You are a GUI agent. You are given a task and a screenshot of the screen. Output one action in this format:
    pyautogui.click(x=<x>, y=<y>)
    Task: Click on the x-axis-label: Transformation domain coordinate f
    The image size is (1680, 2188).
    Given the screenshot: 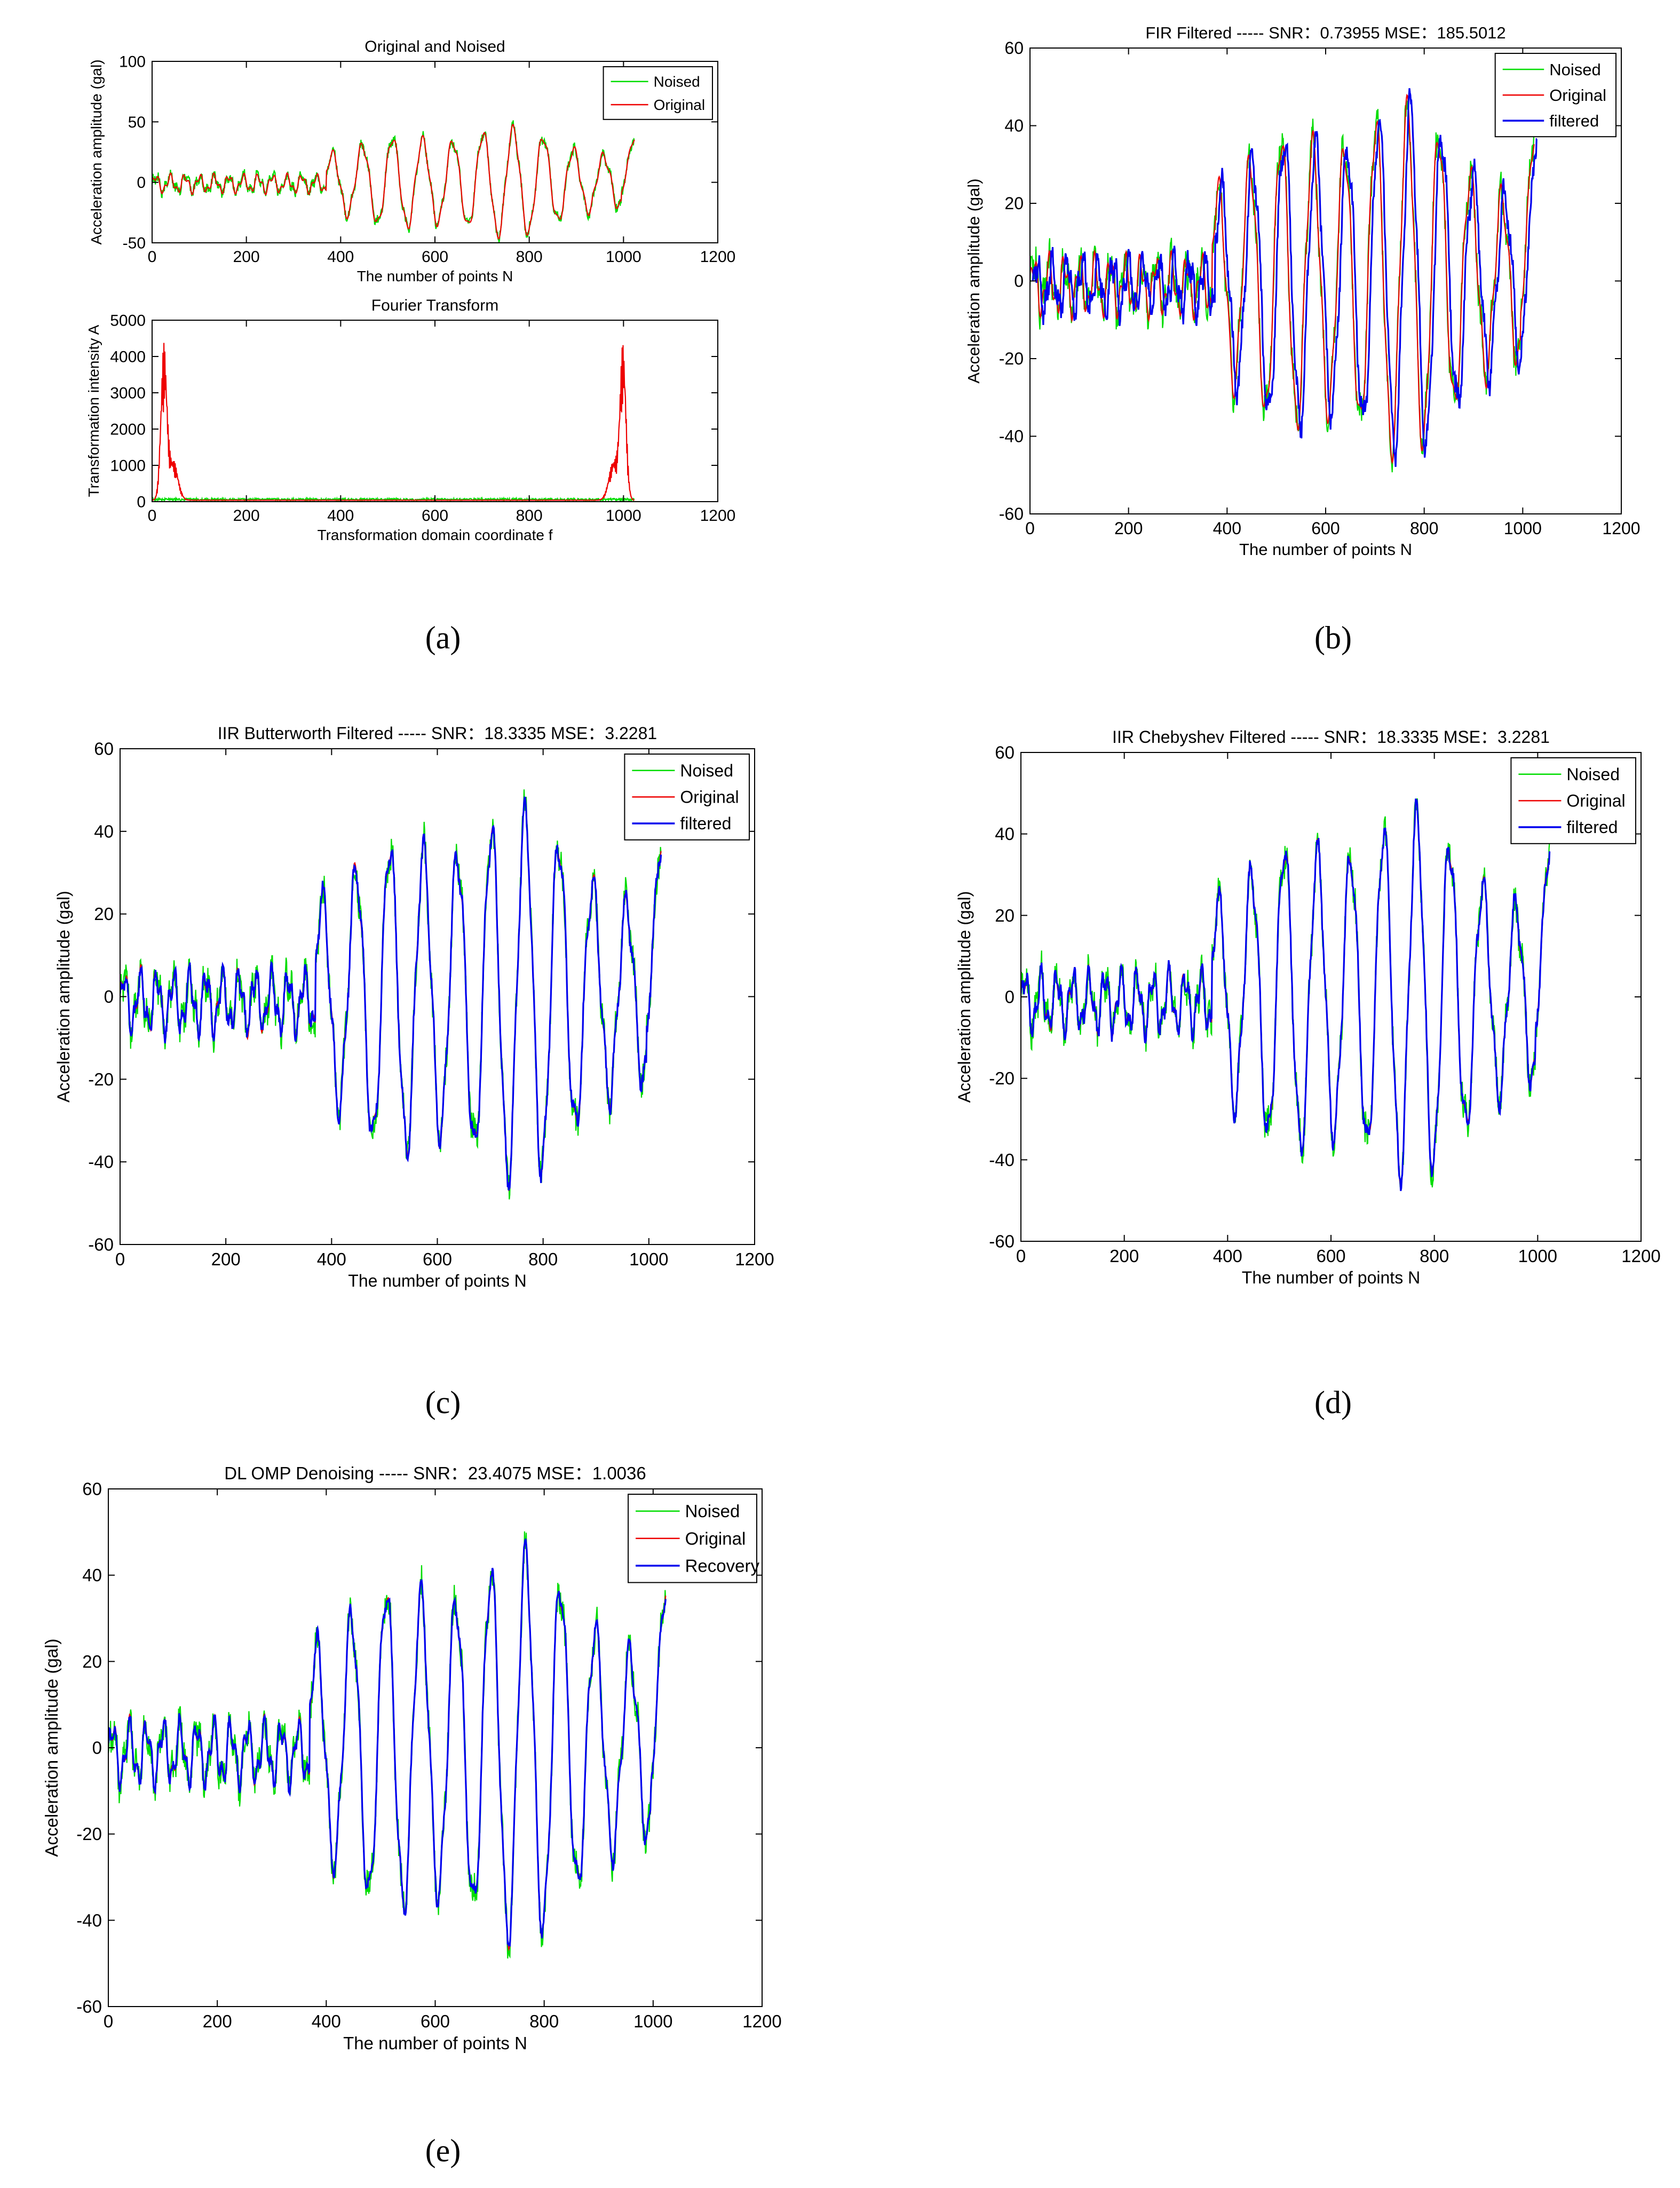 What is the action you would take?
    pyautogui.click(x=436, y=535)
    